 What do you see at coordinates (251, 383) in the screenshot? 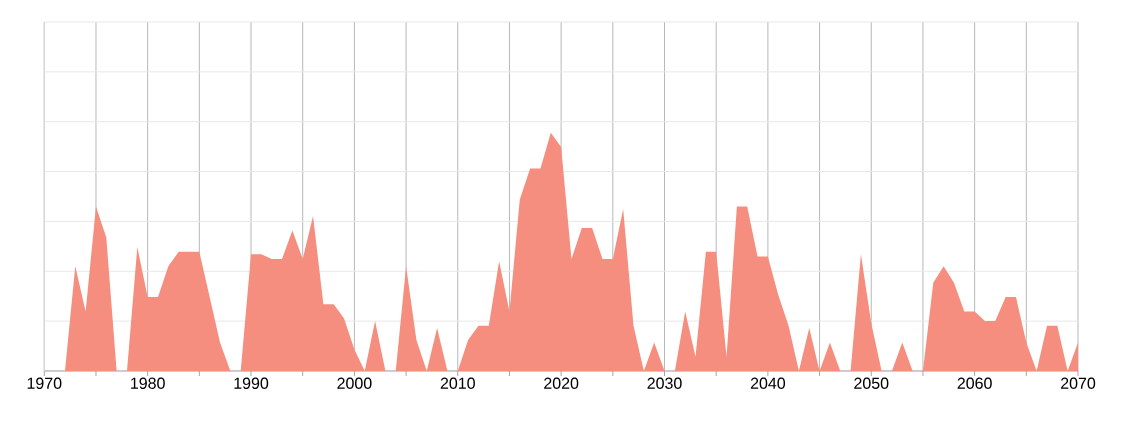
I see `x-tick-label: 1990` at bounding box center [251, 383].